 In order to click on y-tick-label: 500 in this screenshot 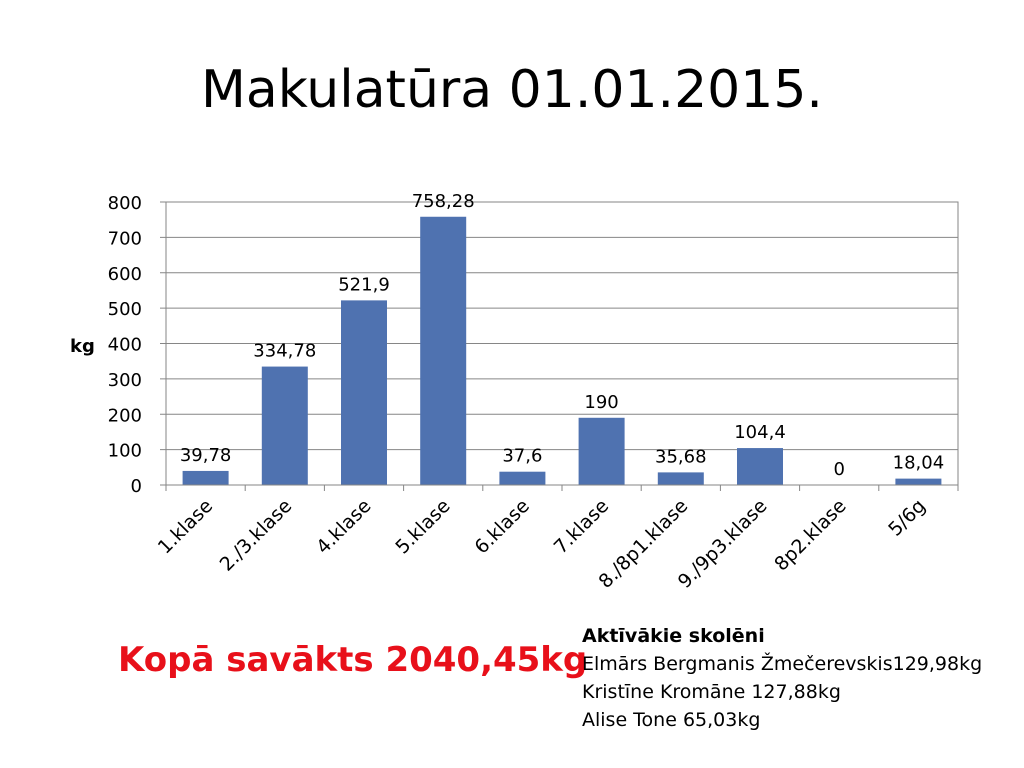, I will do `click(125, 309)`.